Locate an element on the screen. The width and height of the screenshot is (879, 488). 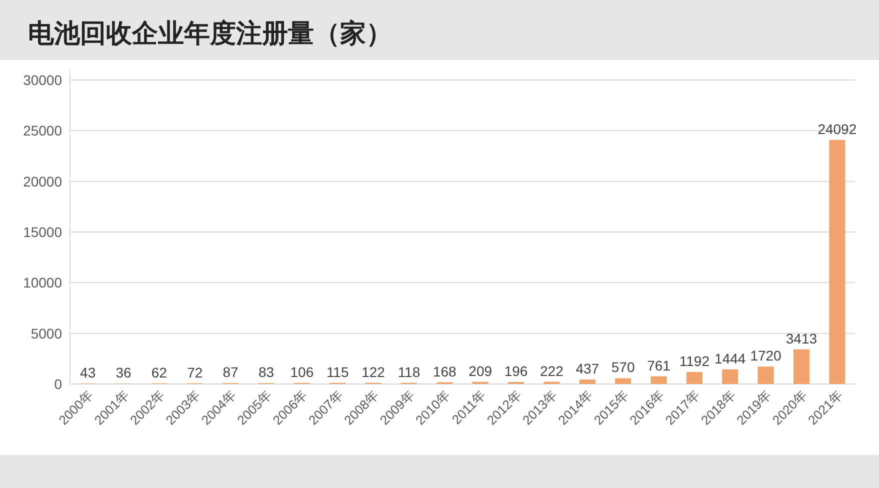
data-label: 437 is located at coordinates (588, 368).